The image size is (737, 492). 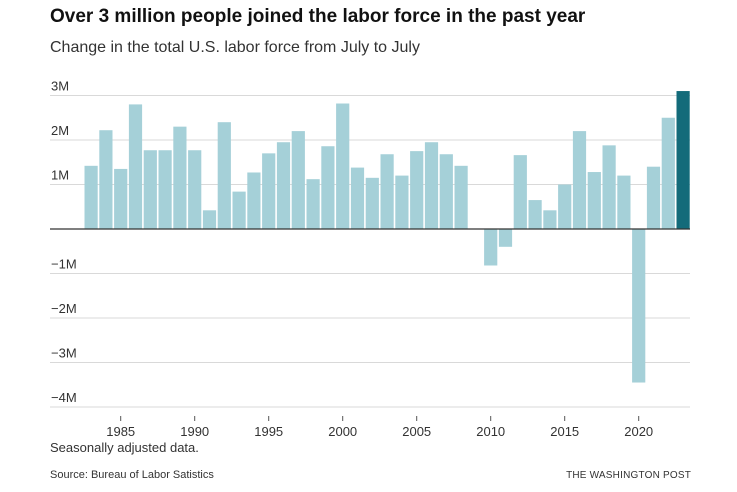 I want to click on bar-1987, so click(x=150, y=189).